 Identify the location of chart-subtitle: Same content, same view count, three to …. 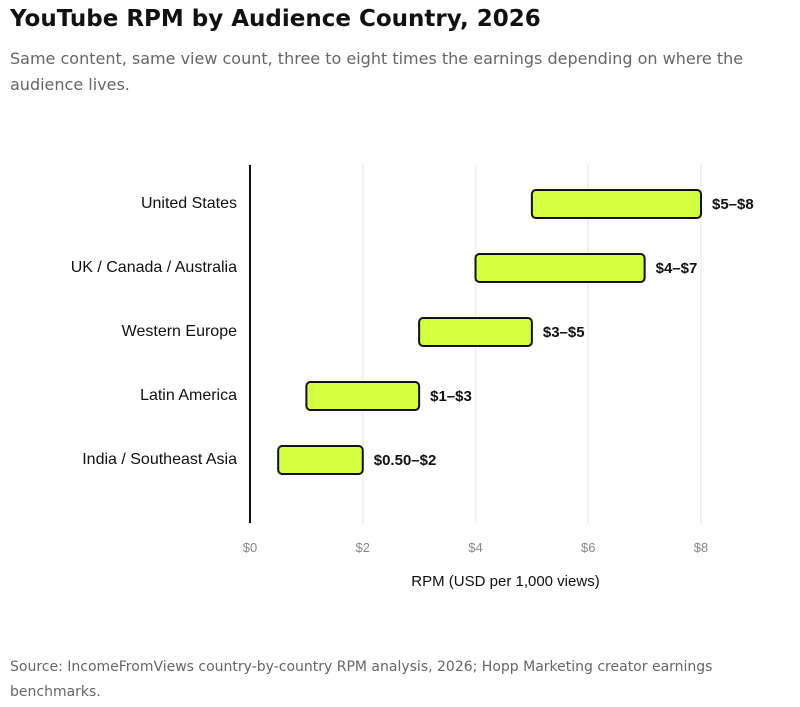
(377, 71).